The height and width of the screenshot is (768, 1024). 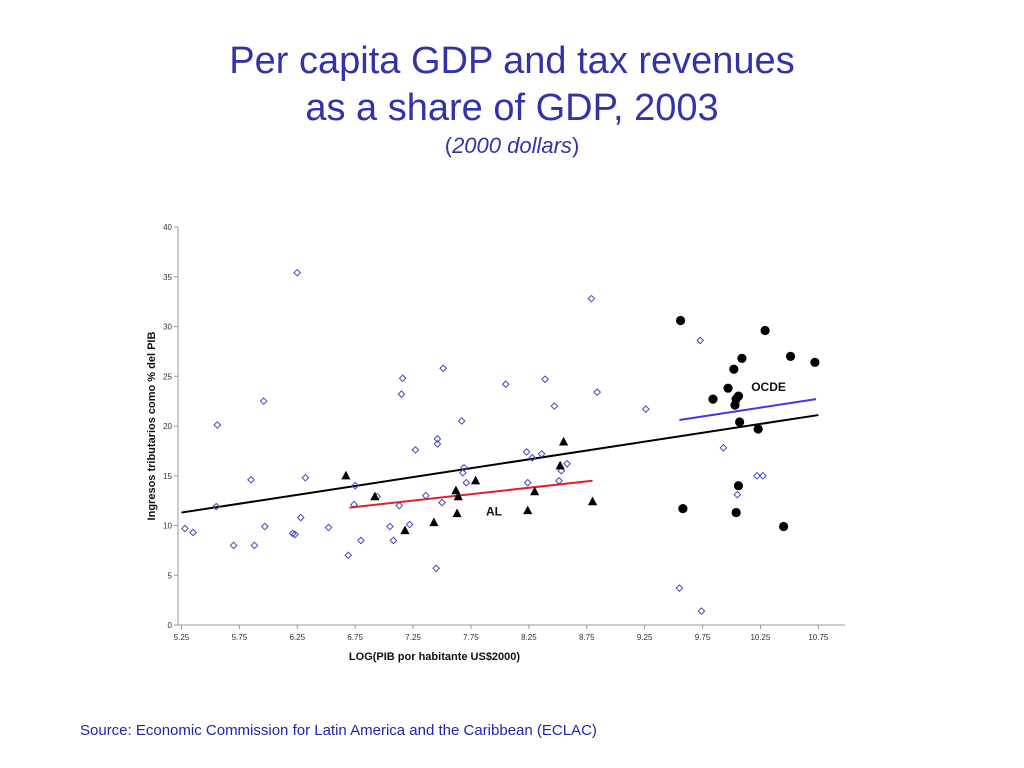 What do you see at coordinates (152, 426) in the screenshot?
I see `y-axis-label: Ingresos tributarios como % del PIB` at bounding box center [152, 426].